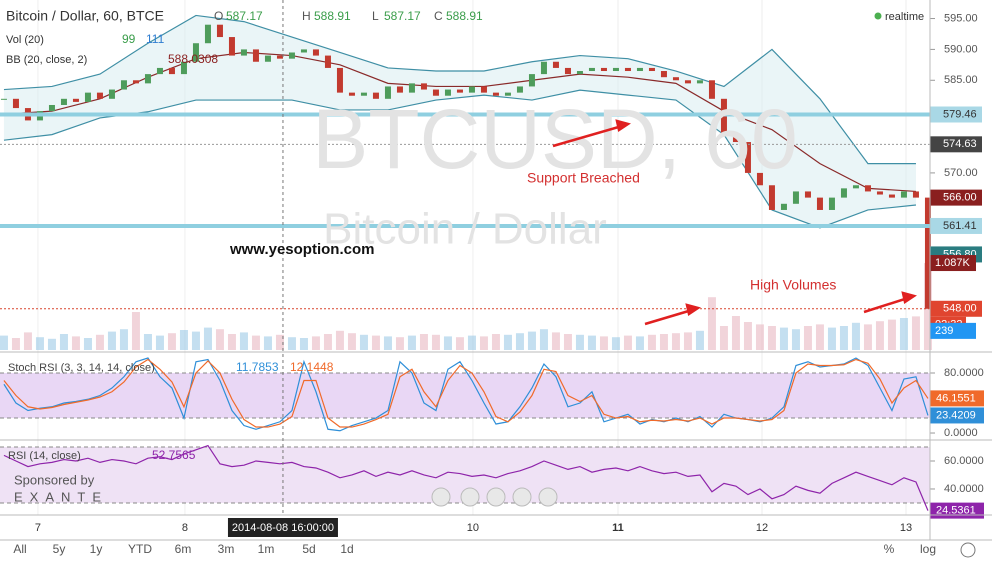 This screenshot has width=992, height=562. Describe the element at coordinates (465, 229) in the screenshot. I see `watermark: Bitcoin / Dollar` at that location.